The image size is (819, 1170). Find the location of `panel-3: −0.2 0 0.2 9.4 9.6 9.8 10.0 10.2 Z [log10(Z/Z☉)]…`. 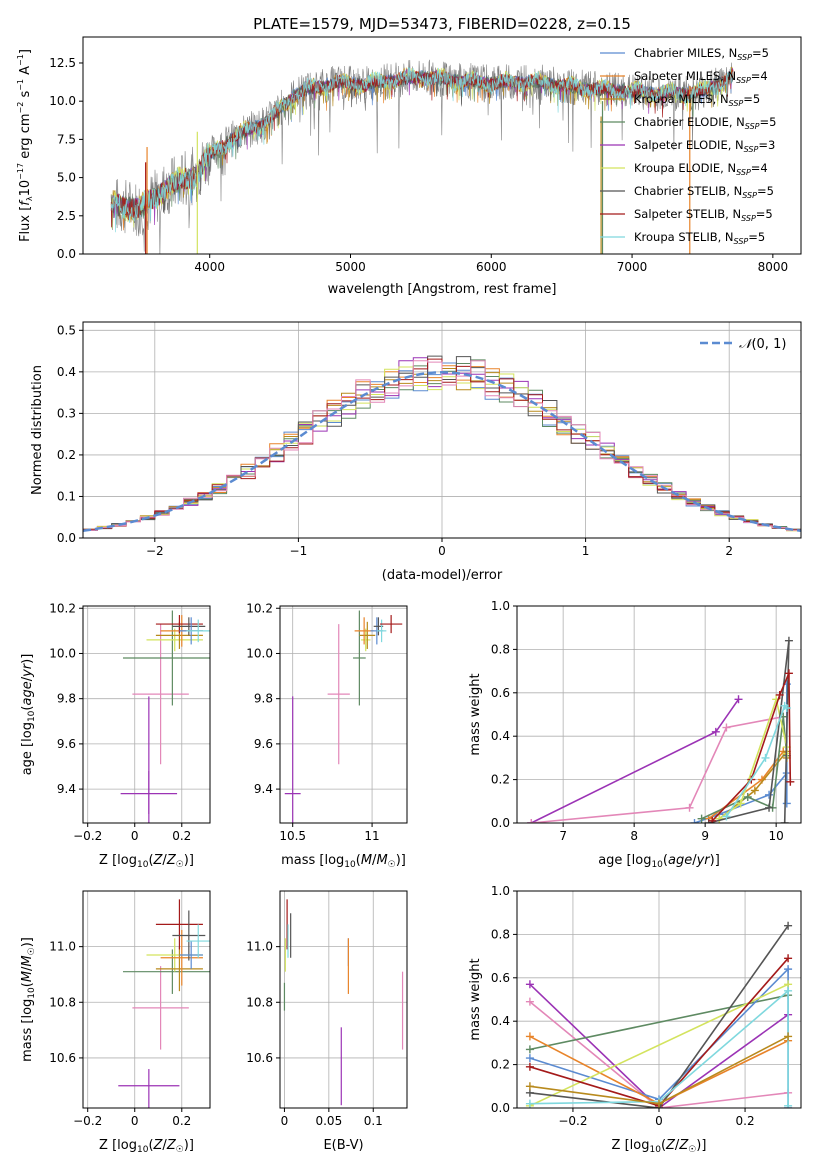

panel-3: −0.2 0 0.2 9.4 9.6 9.8 10.0 10.2 Z [log10(Z/Z☉)]… is located at coordinates (115, 735).